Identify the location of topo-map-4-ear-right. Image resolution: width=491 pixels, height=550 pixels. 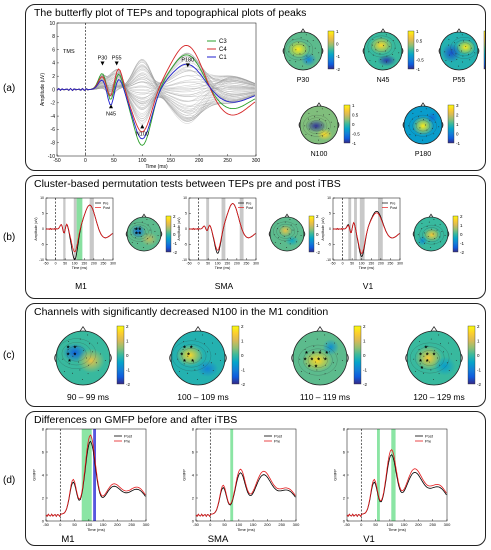
(442, 125).